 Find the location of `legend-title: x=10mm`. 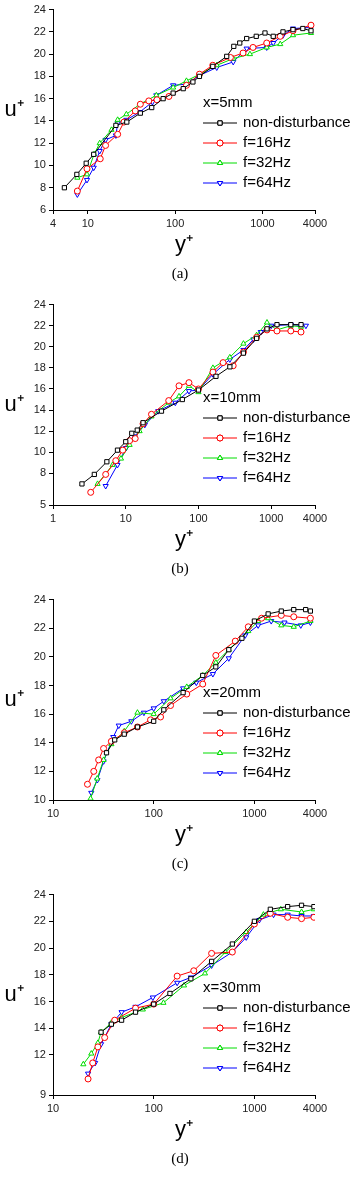

legend-title: x=10mm is located at coordinates (232, 397).